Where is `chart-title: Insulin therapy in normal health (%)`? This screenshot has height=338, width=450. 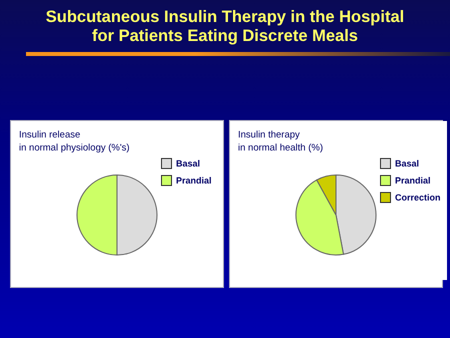 chart-title: Insulin therapy in normal health (%) is located at coordinates (281, 142).